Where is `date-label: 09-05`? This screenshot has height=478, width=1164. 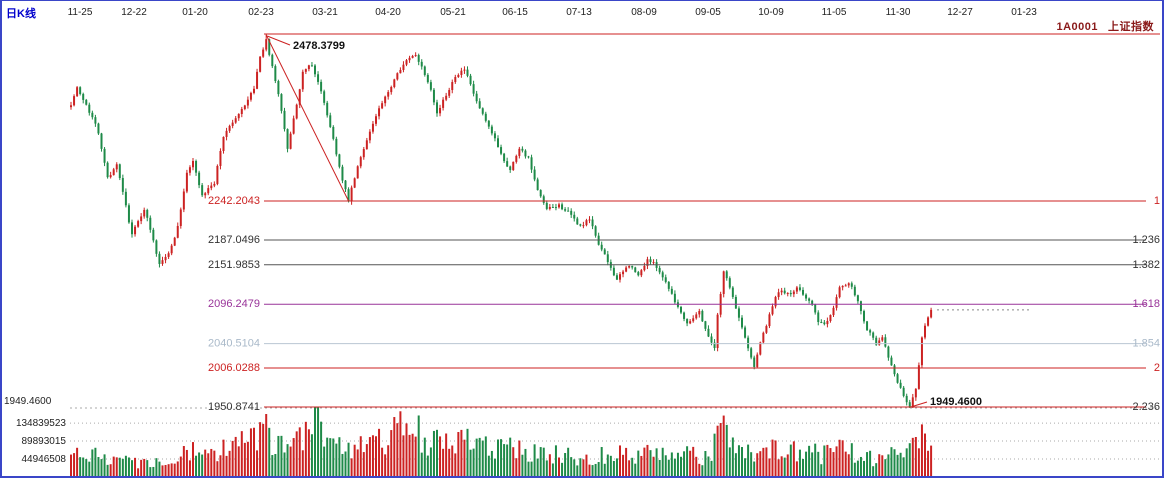
date-label: 09-05 is located at coordinates (708, 12).